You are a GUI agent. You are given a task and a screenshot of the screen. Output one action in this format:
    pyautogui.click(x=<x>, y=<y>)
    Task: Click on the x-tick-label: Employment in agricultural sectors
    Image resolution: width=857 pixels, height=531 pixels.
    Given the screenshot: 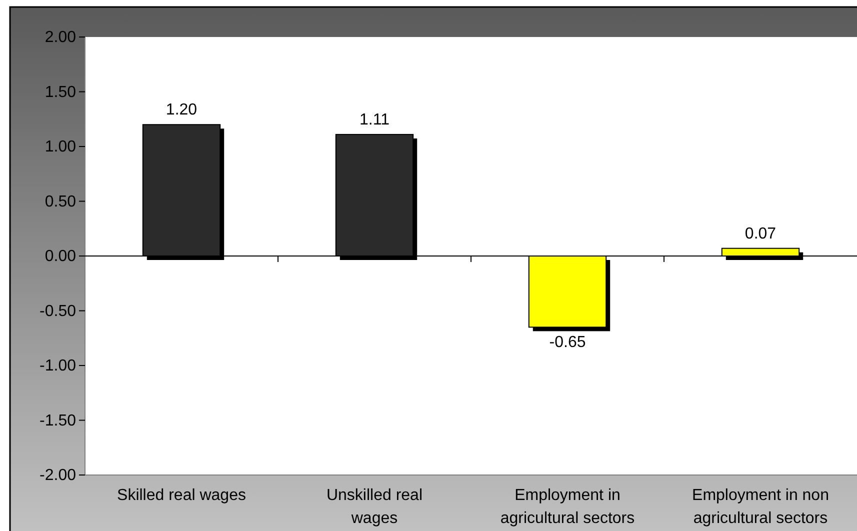 What is the action you would take?
    pyautogui.click(x=567, y=507)
    